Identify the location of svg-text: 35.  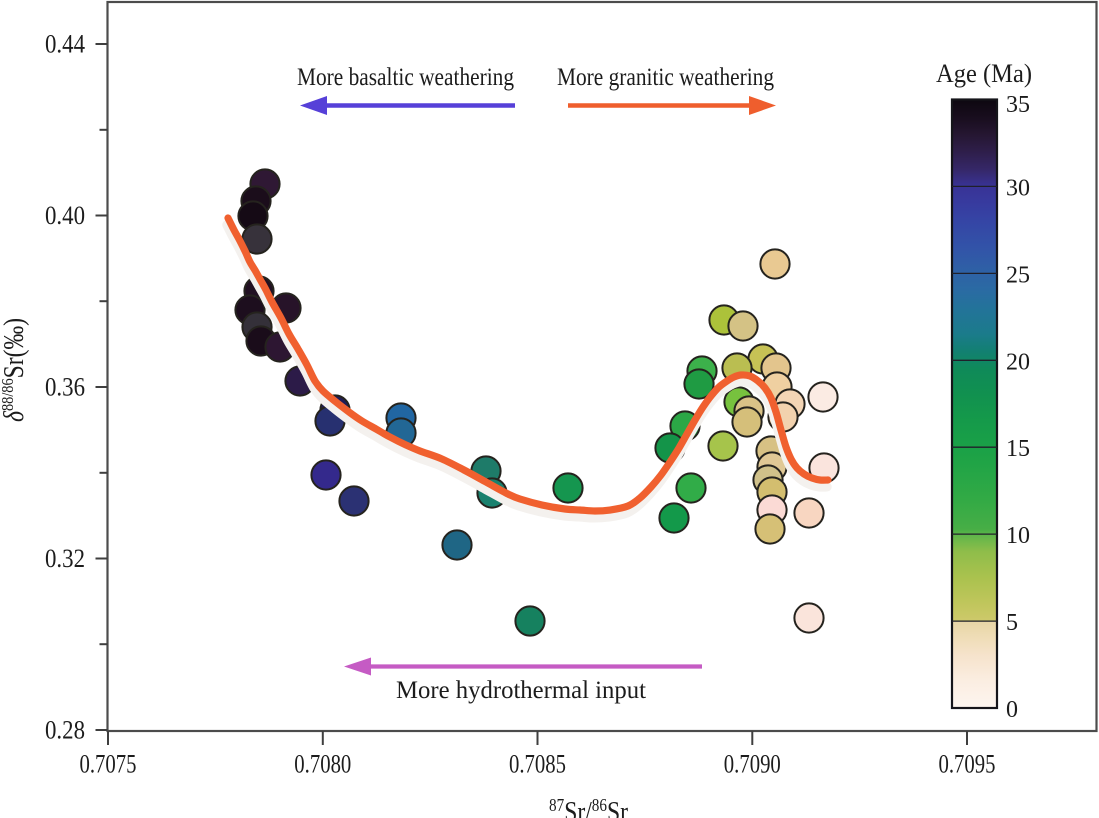
(1018, 105).